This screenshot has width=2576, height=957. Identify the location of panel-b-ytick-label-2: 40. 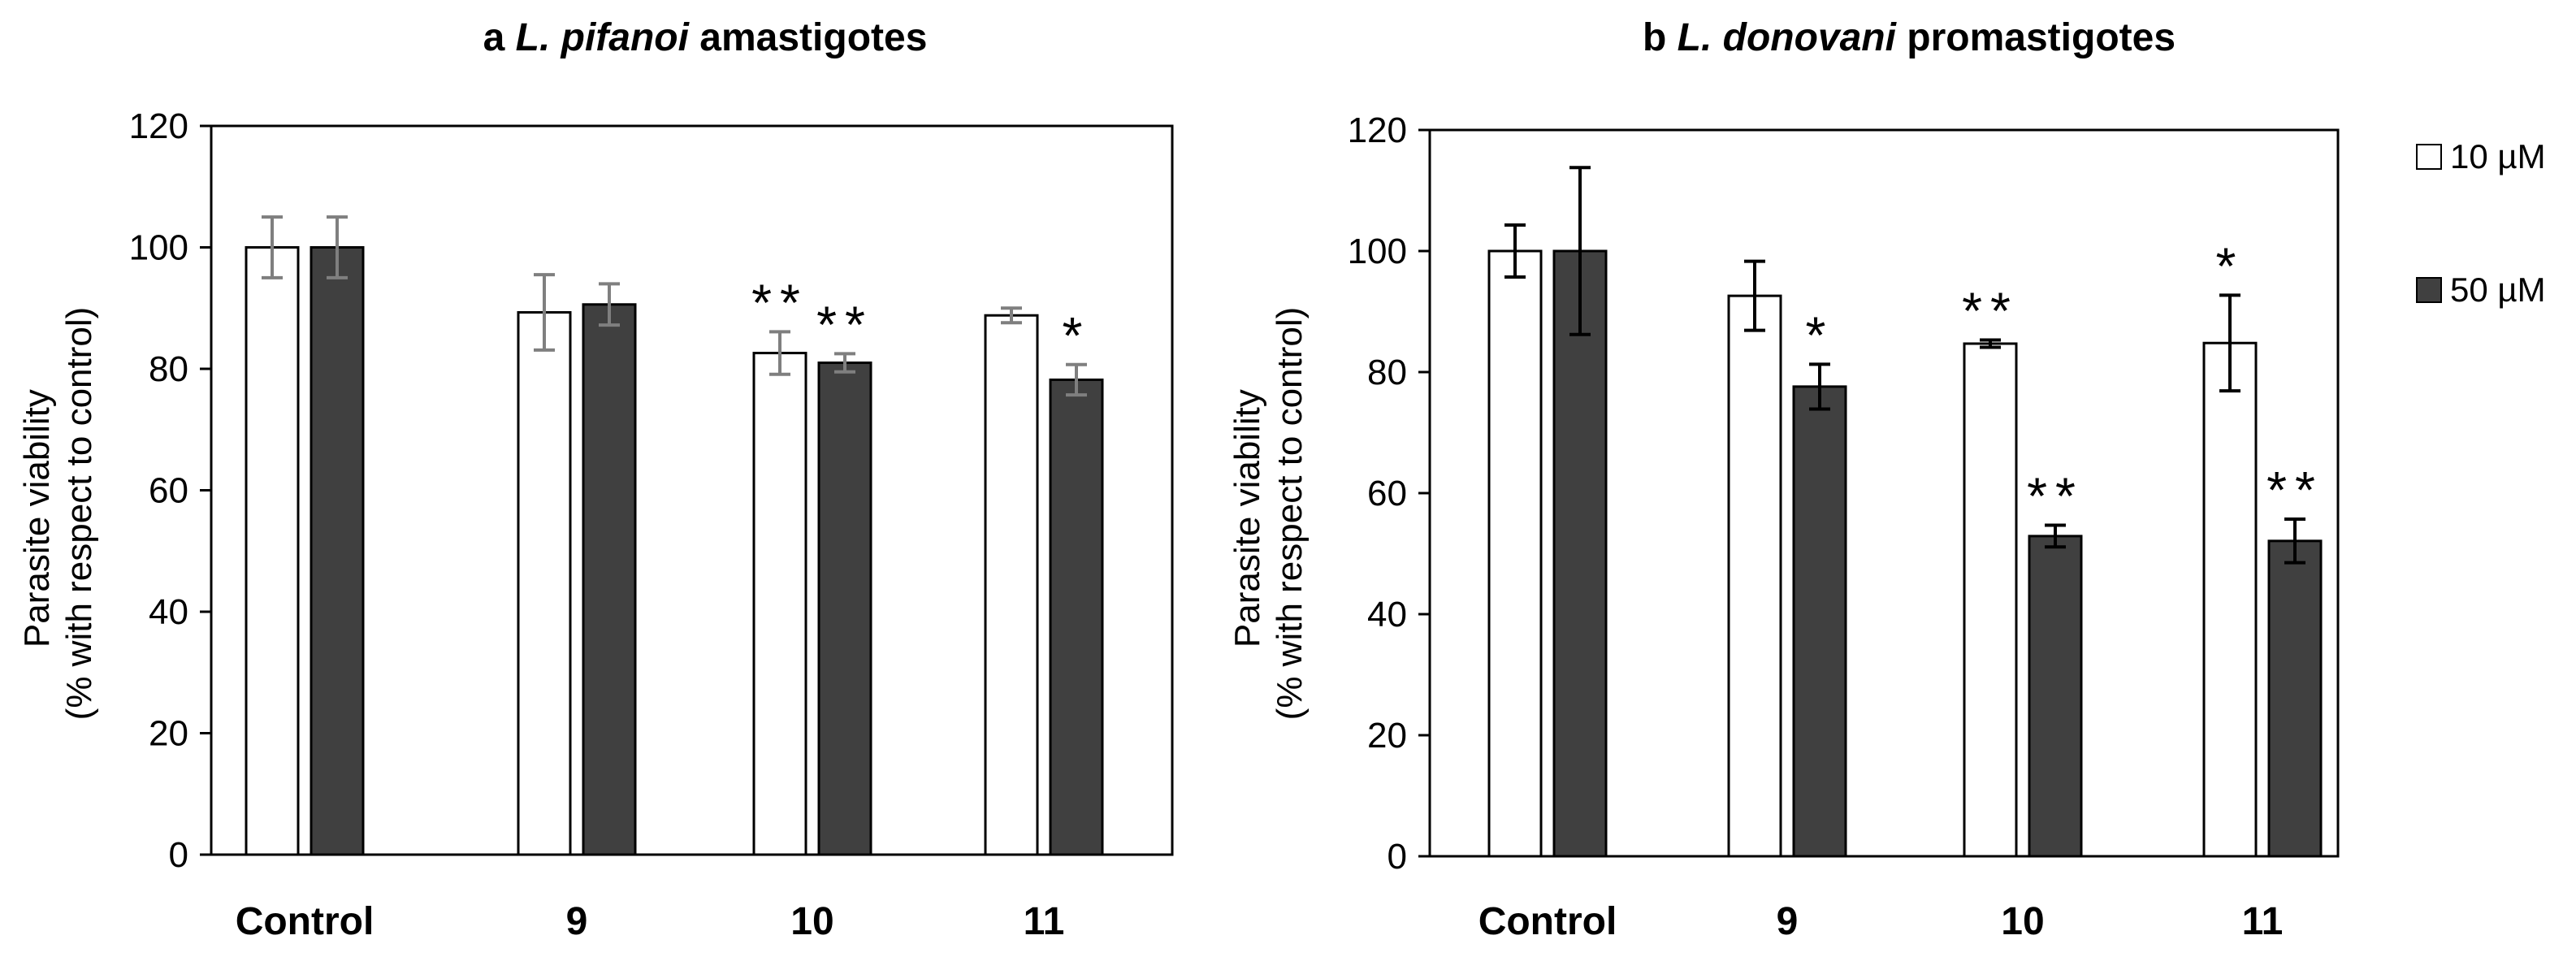
(1387, 614).